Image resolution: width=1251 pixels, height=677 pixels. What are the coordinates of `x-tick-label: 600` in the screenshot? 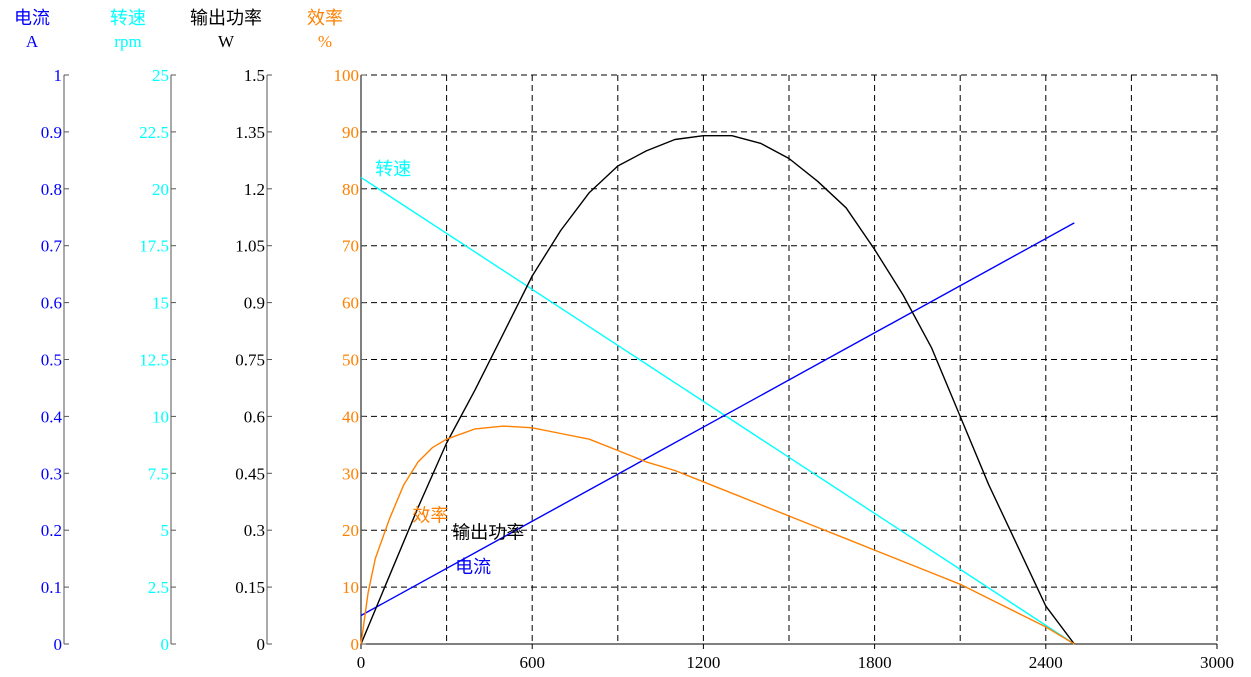 It's located at (532, 662).